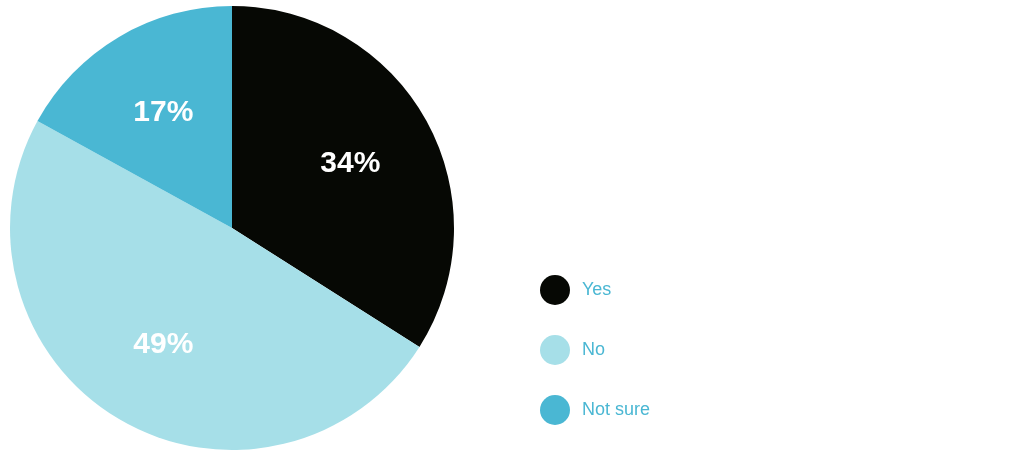 The image size is (1025, 451). I want to click on pie-slice, so click(134, 117).